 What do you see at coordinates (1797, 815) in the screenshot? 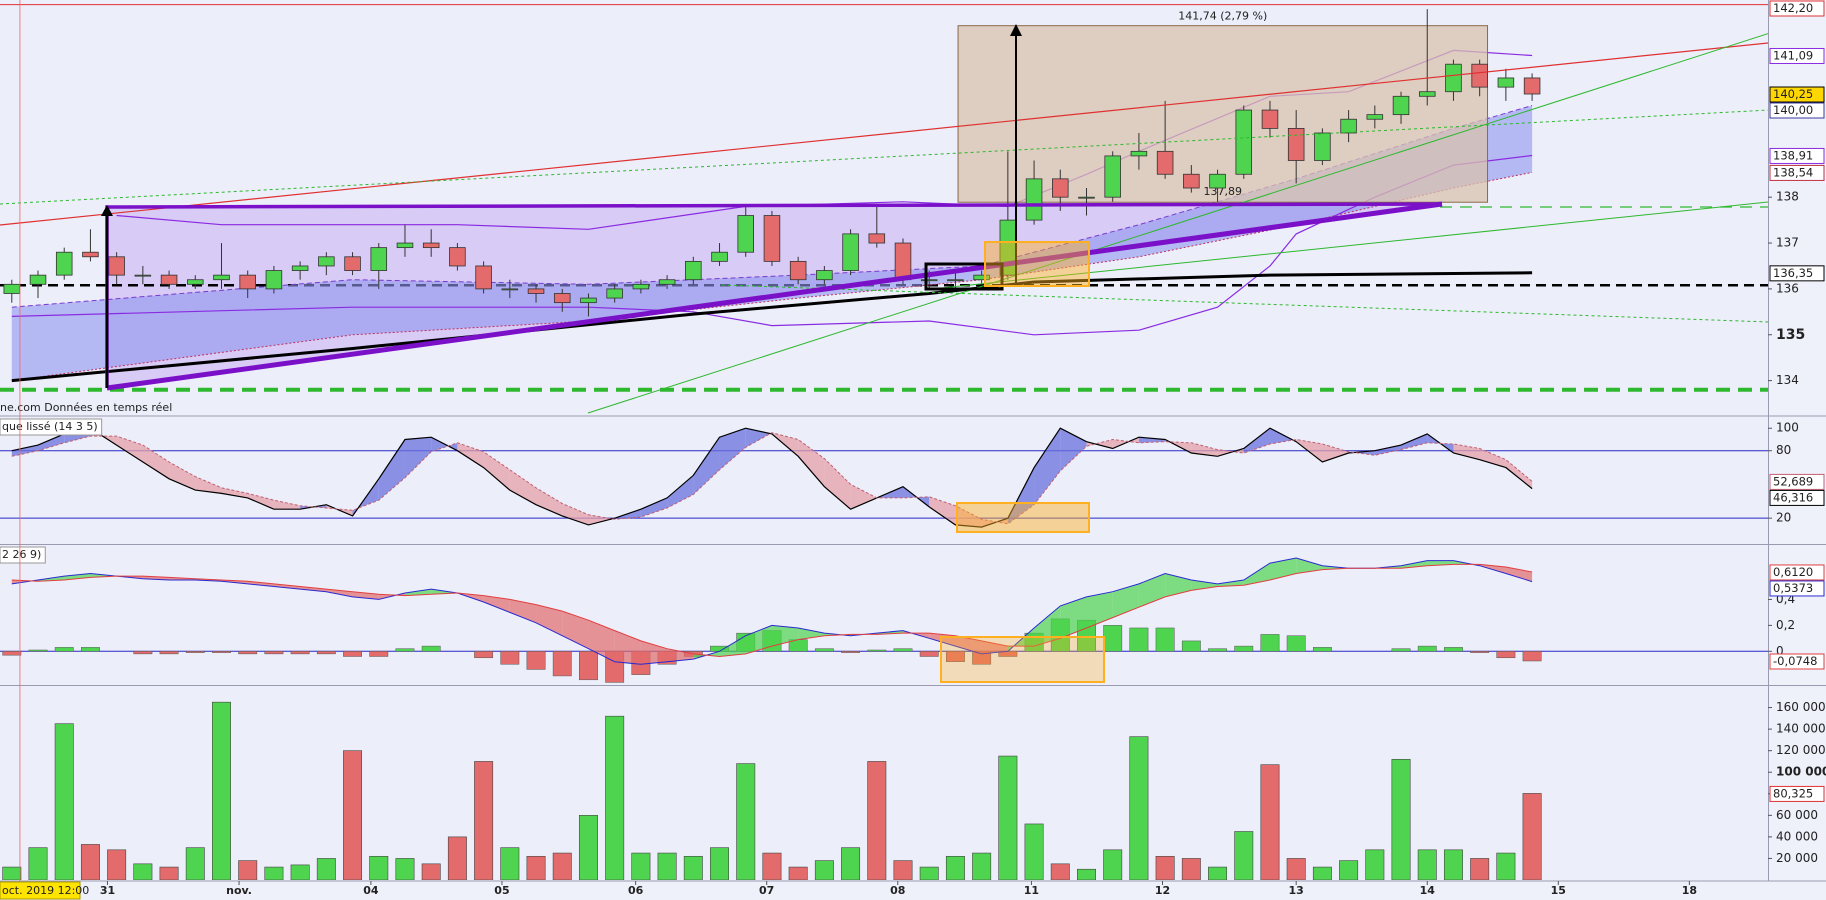
I see `y-tick-label: 60 000` at bounding box center [1797, 815].